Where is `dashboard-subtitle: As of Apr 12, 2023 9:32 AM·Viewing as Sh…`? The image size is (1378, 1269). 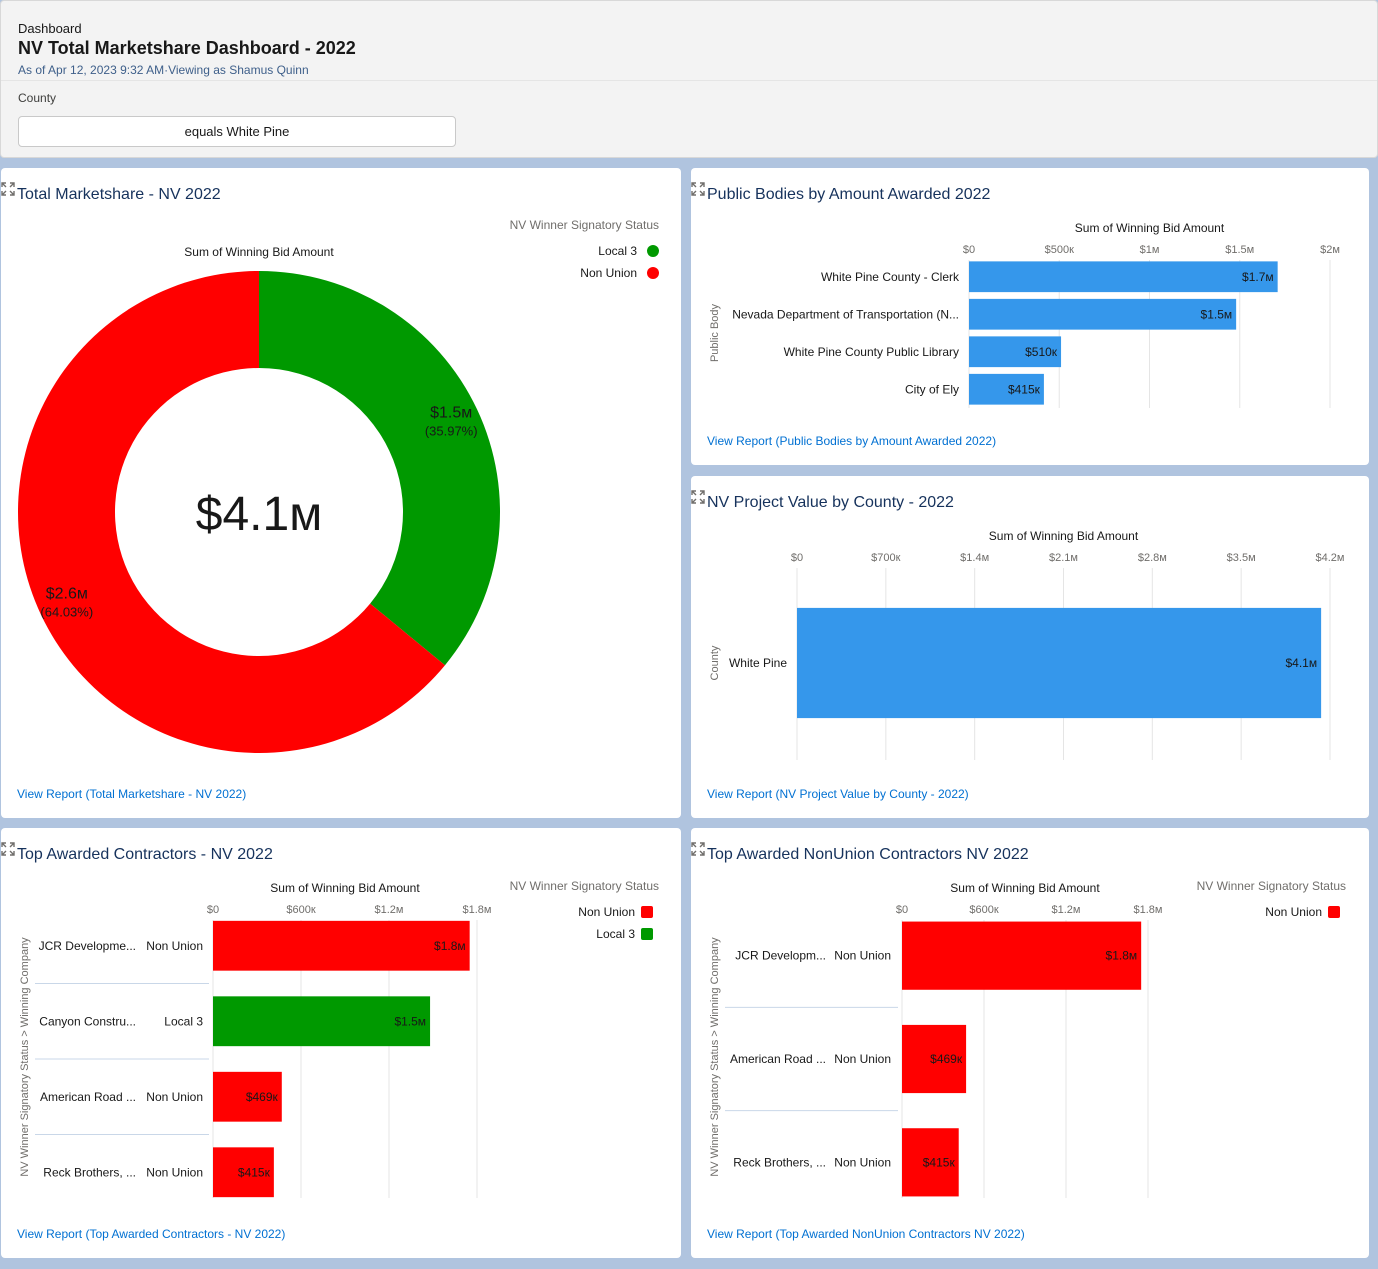
dashboard-subtitle: As of Apr 12, 2023 9:32 AM·Viewing as Sh… is located at coordinates (163, 70).